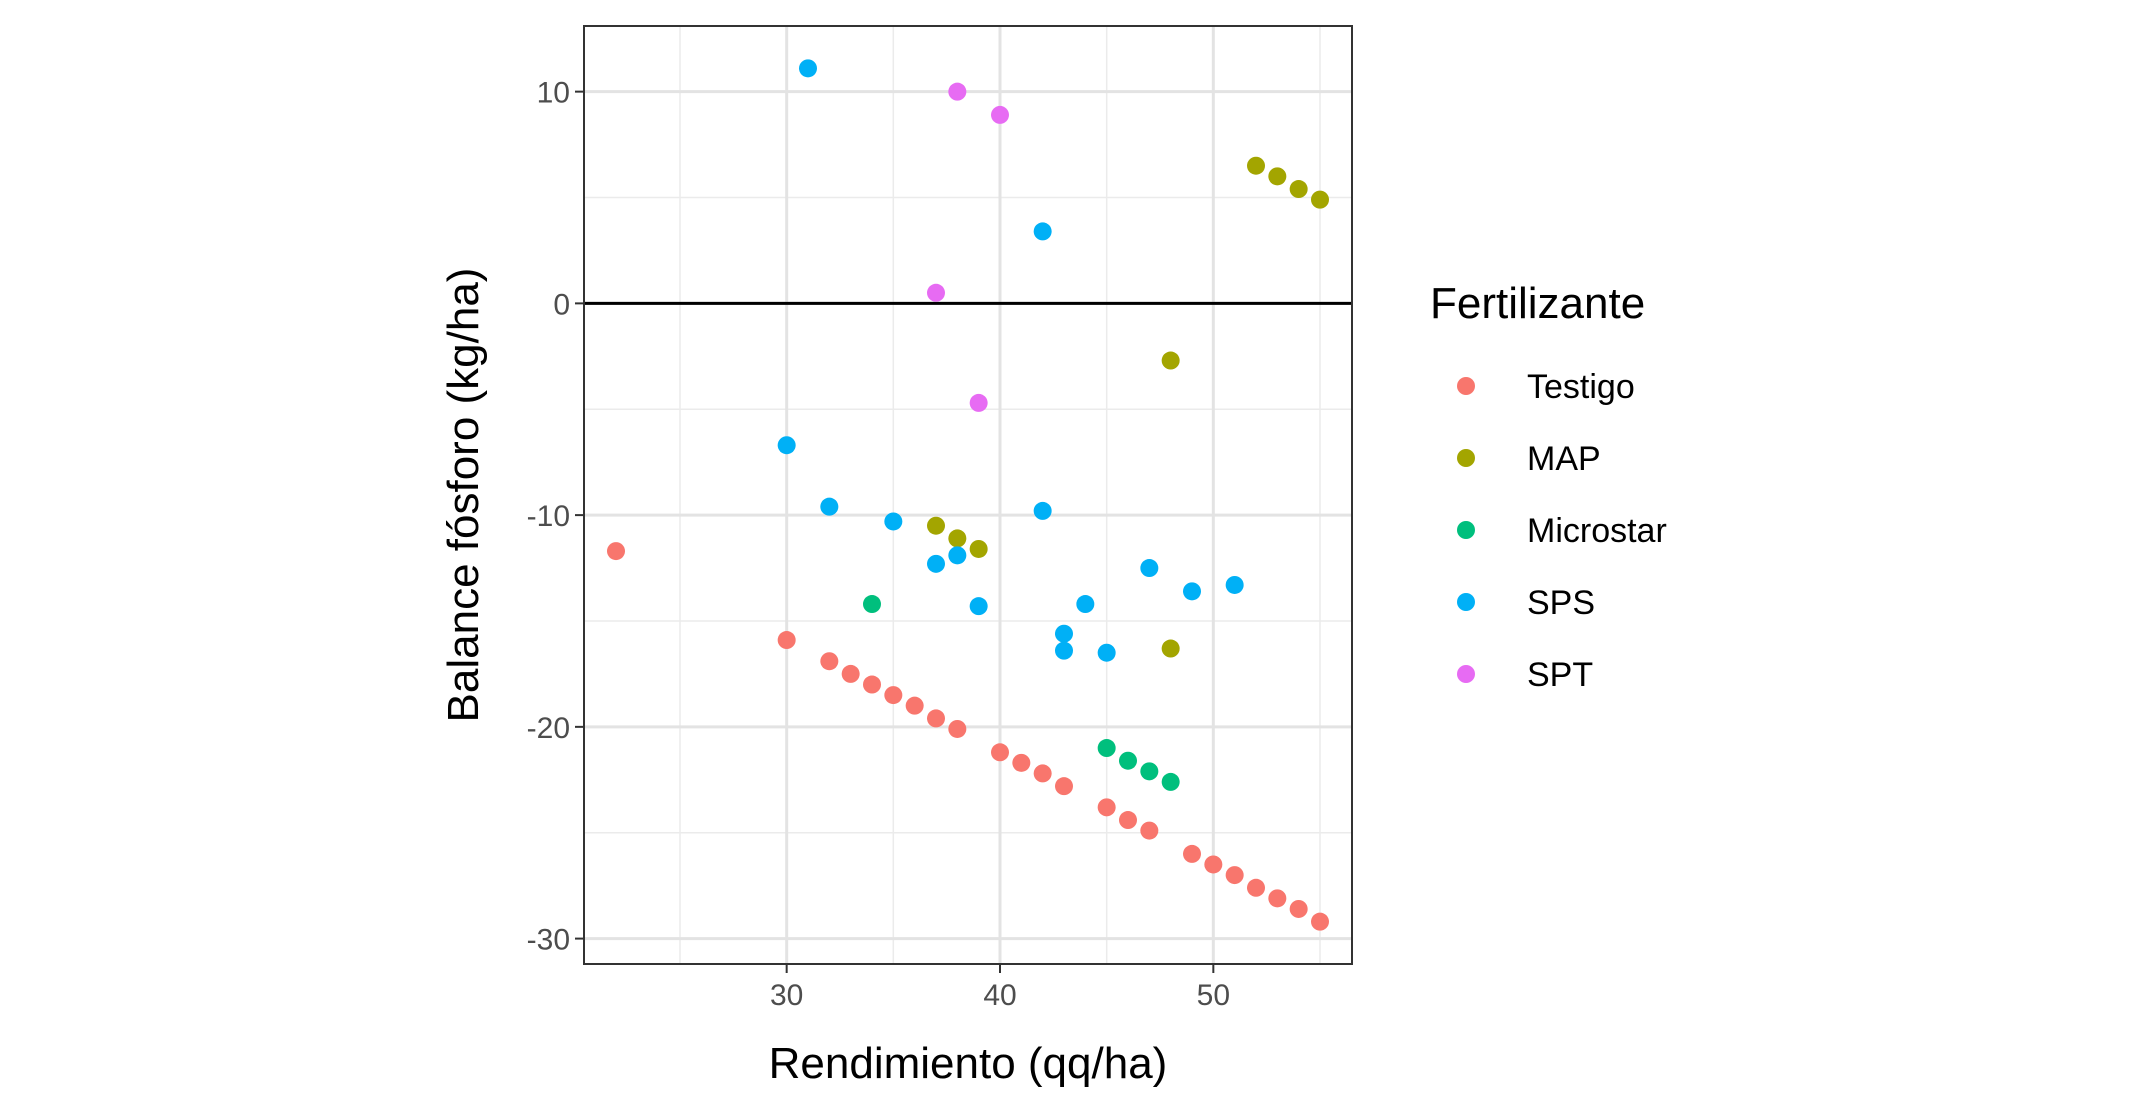 This screenshot has width=2134, height=1100. I want to click on legend: Fertilizante Testigo MAP Microstar SPS SPT, so click(1548, 486).